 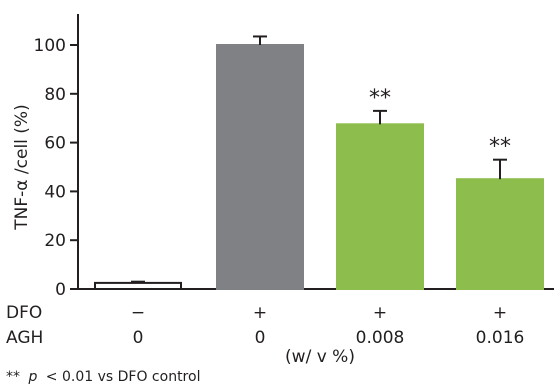 I want to click on y-tick-label: 100, so click(x=50, y=46).